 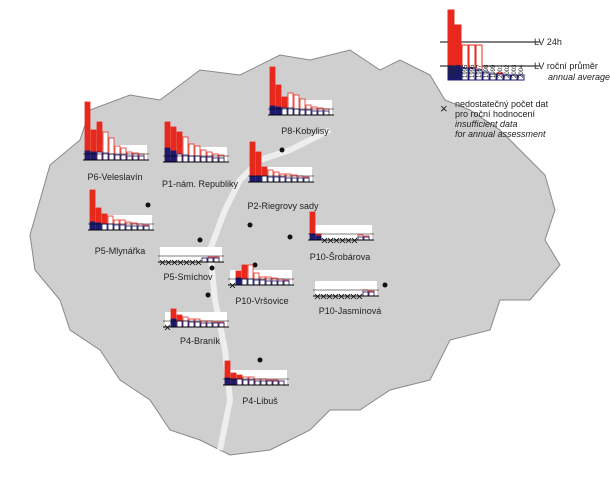 What do you see at coordinates (480, 71) in the screenshot?
I see `year-label: 1997` at bounding box center [480, 71].